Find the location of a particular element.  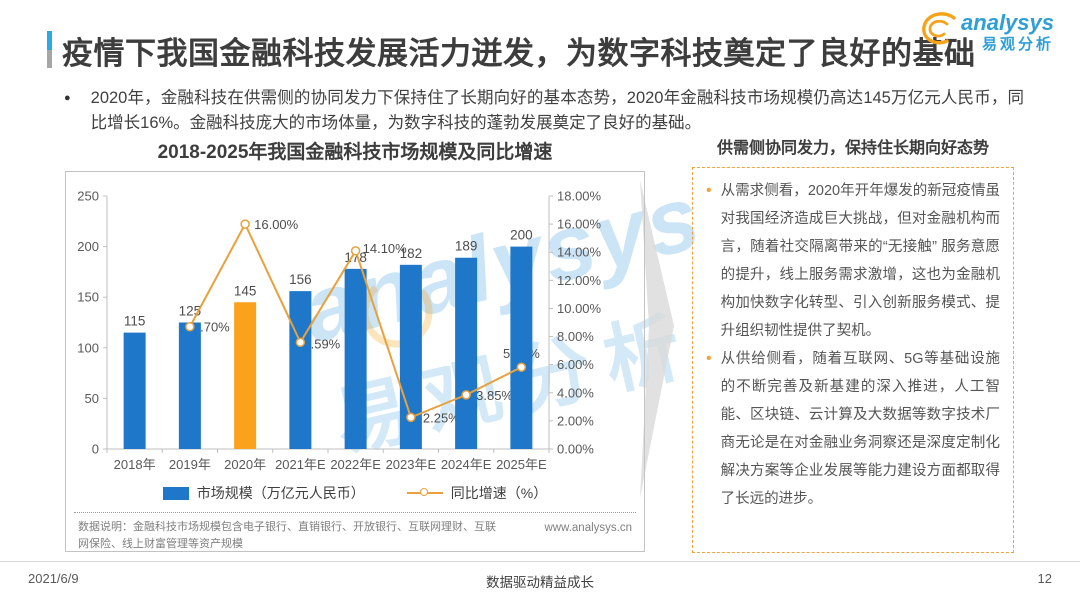

bar-2018年 is located at coordinates (134, 390).